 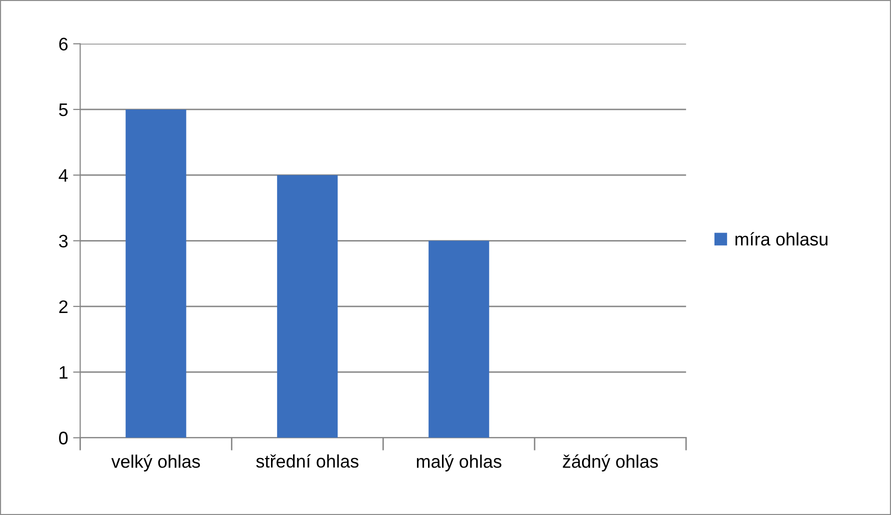 I want to click on y-tick-label: 4, so click(x=63, y=175).